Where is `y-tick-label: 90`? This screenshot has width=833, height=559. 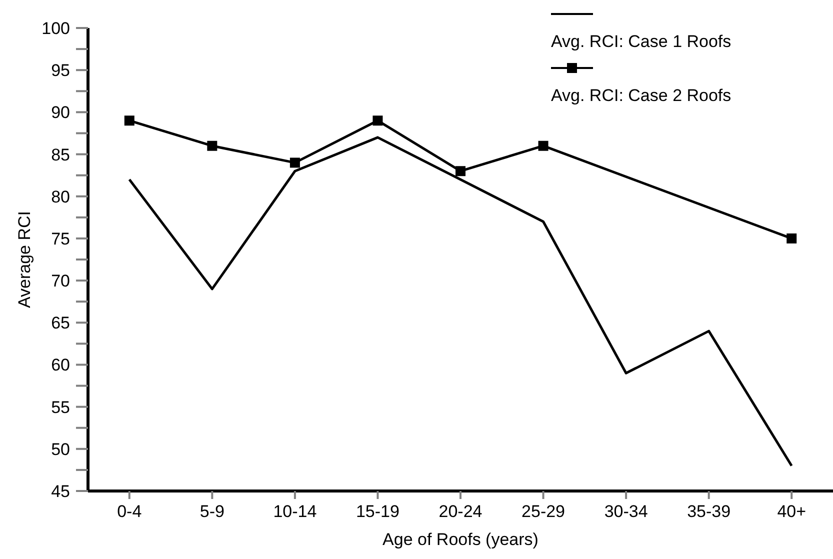 y-tick-label: 90 is located at coordinates (60, 112).